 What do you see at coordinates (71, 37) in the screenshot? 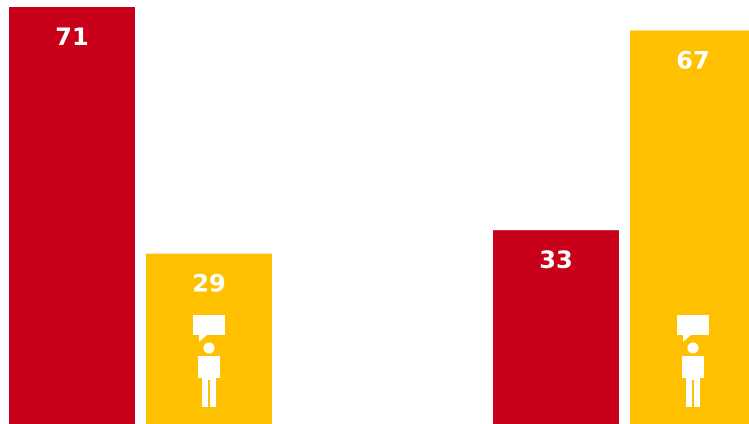
I see `bar-value-label: 71` at bounding box center [71, 37].